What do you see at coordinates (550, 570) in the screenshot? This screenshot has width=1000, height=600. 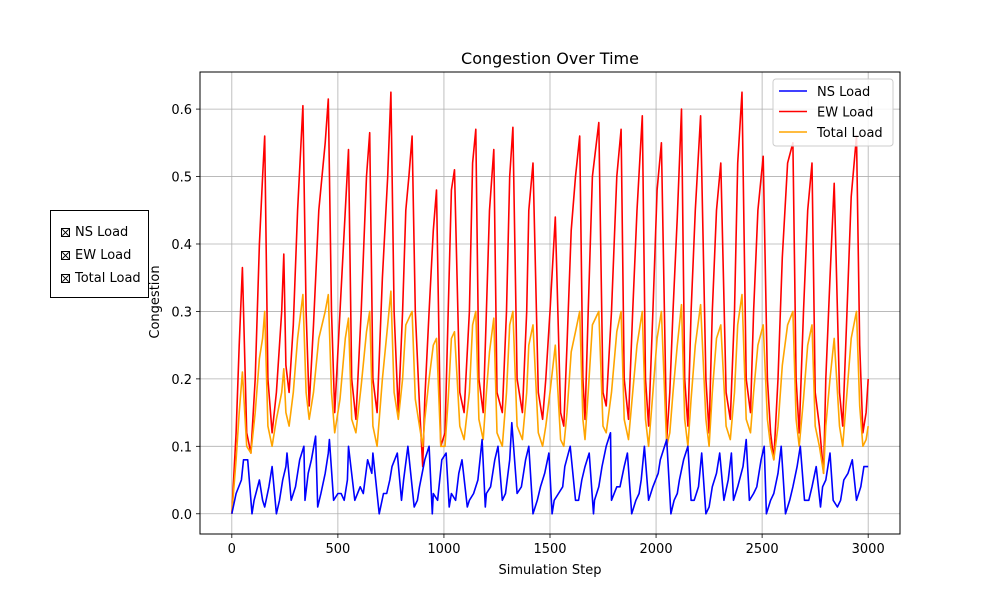 I see `x-axis-label: Simulation Step` at bounding box center [550, 570].